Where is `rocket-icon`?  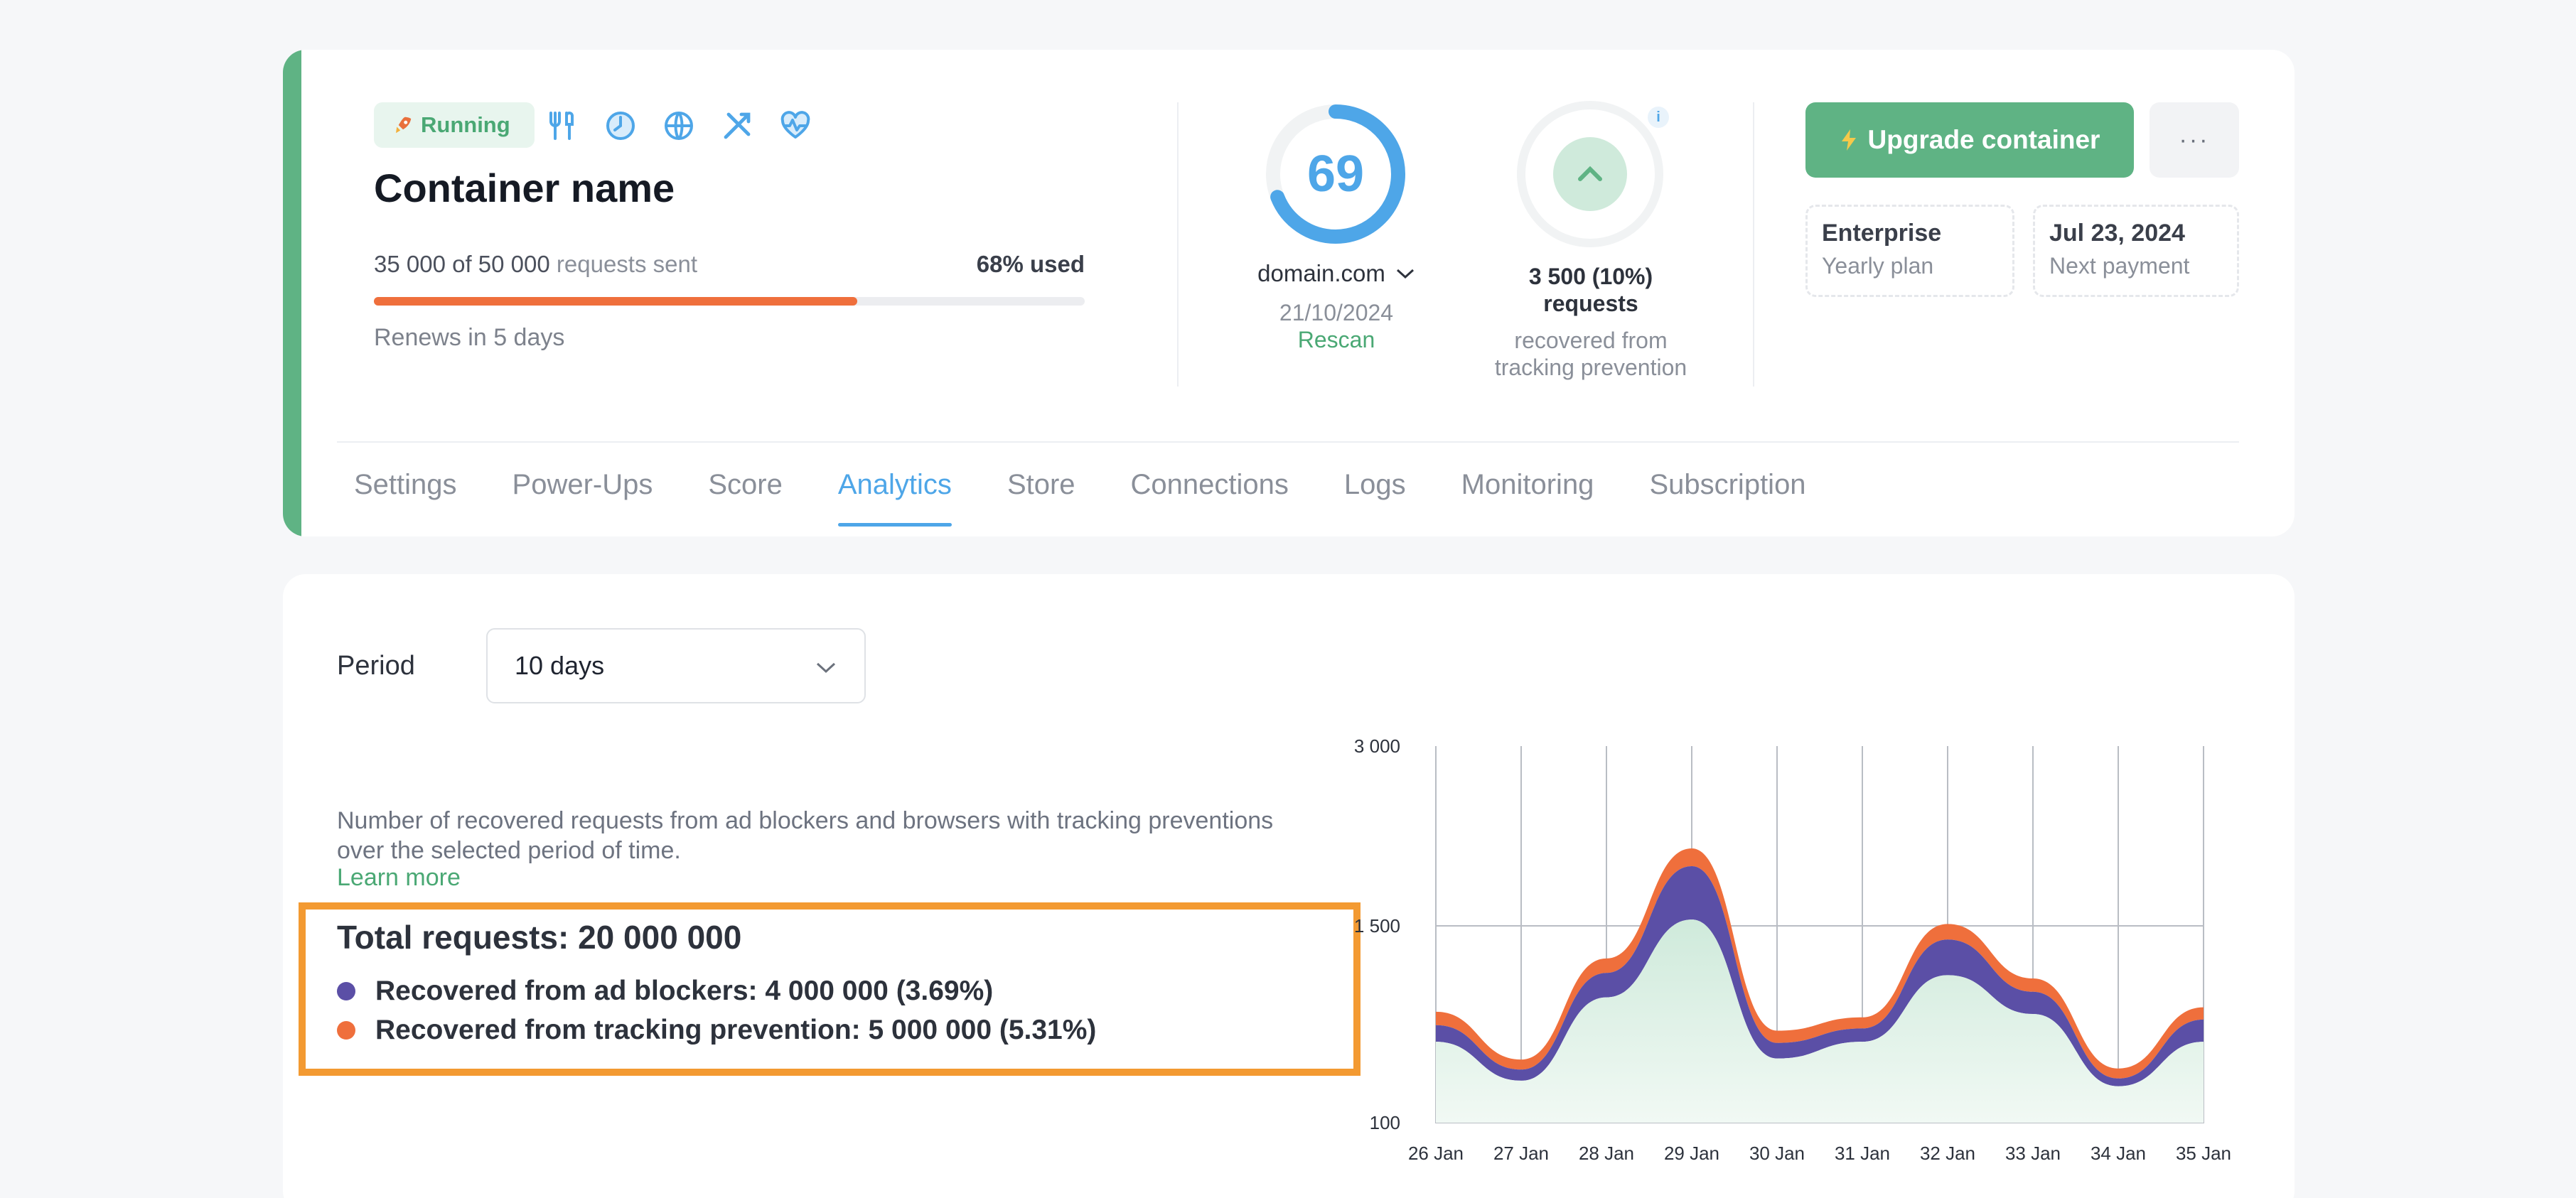 rocket-icon is located at coordinates (404, 125).